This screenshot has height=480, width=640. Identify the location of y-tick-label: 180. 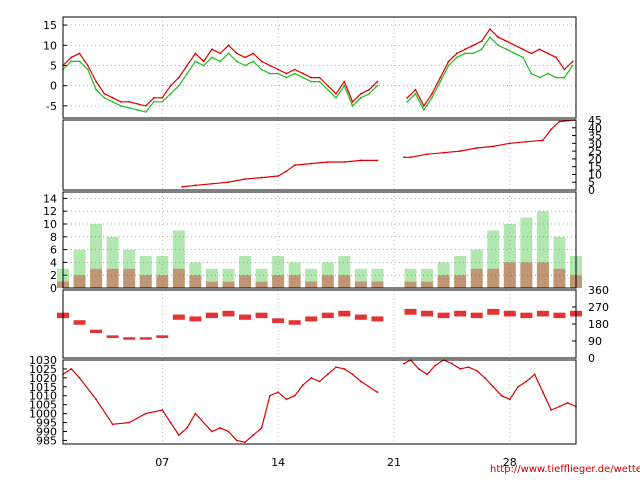
(598, 324).